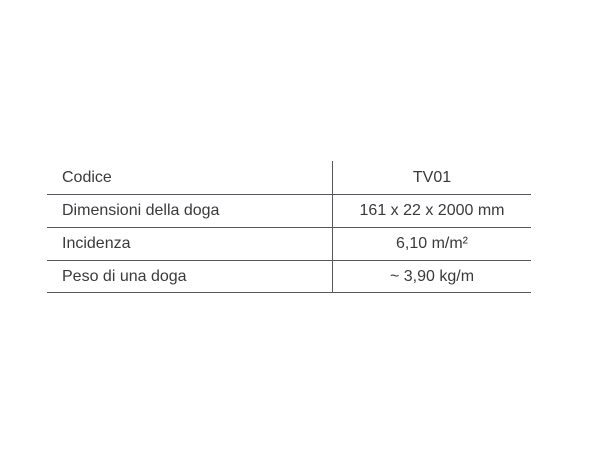 The image size is (615, 461). I want to click on row-value: ~ 3,90 kg/m, so click(431, 276).